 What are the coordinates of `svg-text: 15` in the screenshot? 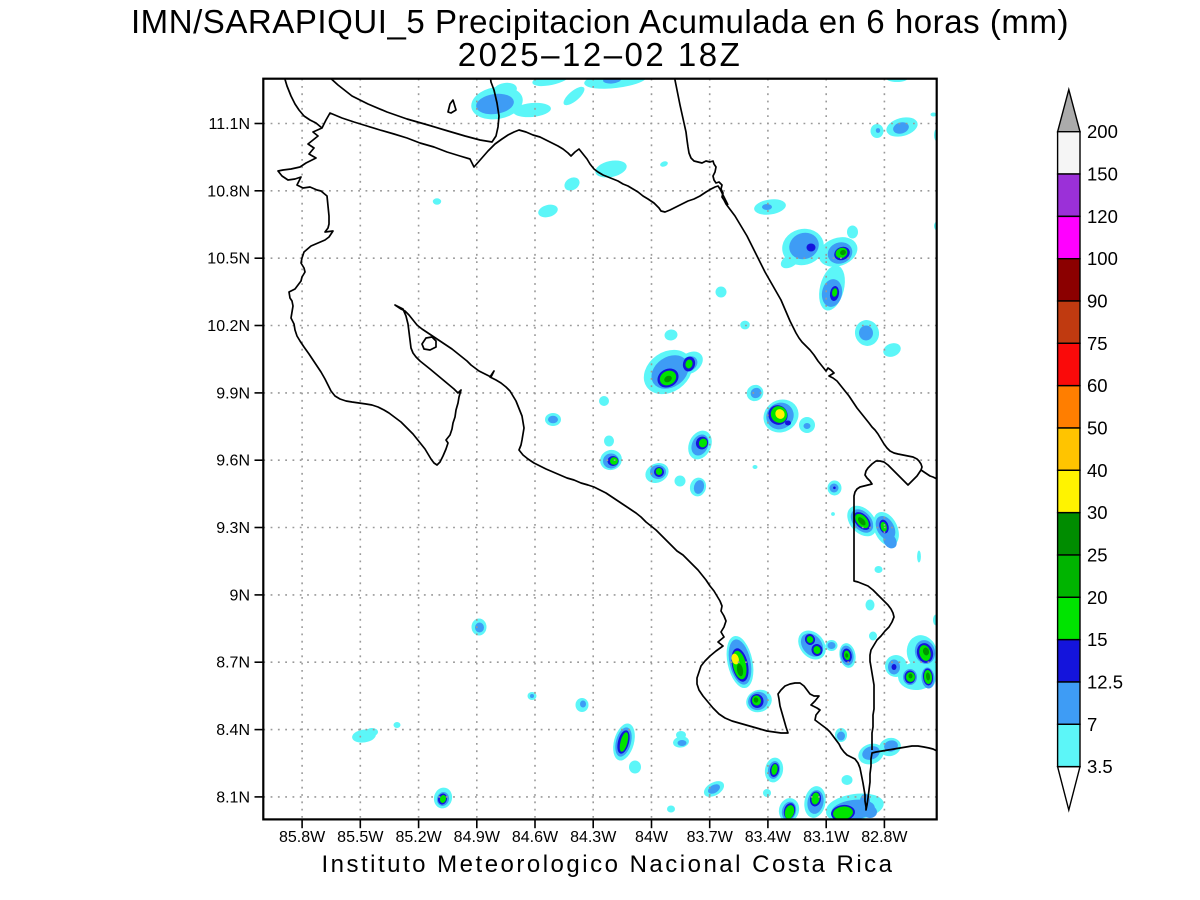 It's located at (1097, 639).